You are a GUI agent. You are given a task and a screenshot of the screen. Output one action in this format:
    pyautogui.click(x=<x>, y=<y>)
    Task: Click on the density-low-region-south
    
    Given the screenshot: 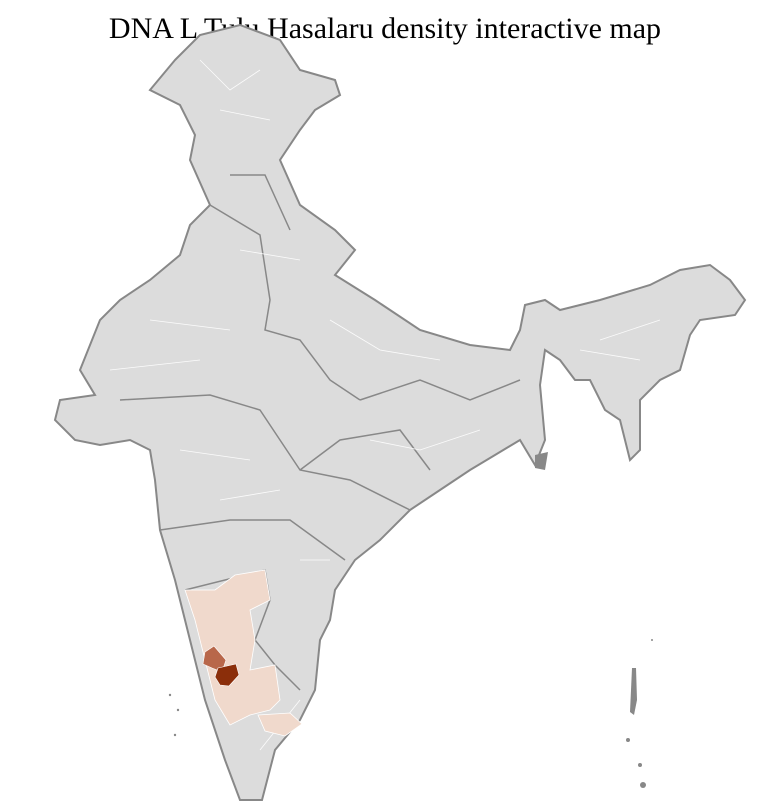 What is the action you would take?
    pyautogui.click(x=280, y=724)
    